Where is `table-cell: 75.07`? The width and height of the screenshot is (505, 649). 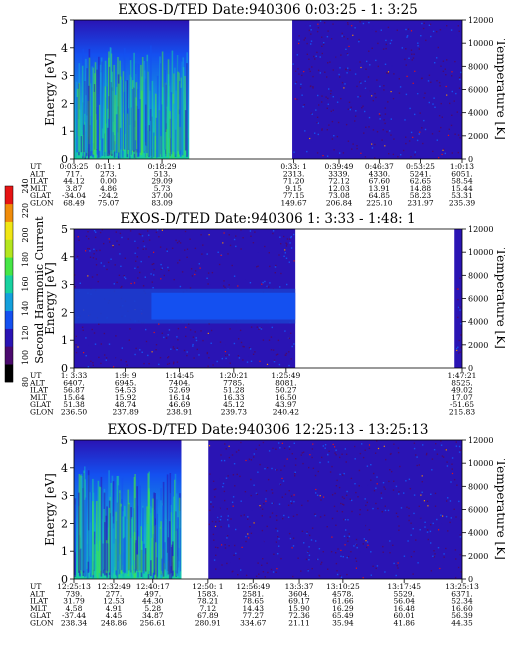 table-cell: 75.07 is located at coordinates (109, 203).